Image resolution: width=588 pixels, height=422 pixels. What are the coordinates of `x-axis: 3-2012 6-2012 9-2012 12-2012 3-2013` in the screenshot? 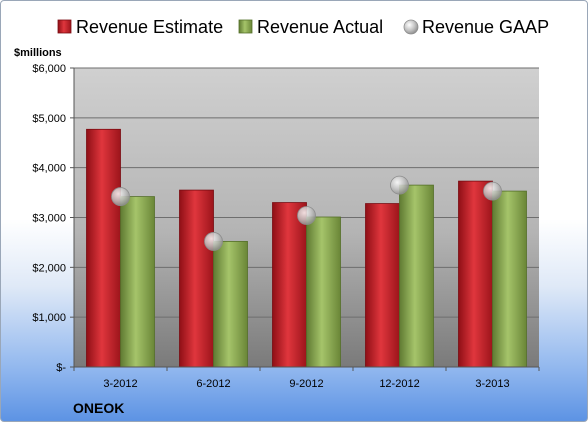 It's located at (306, 378).